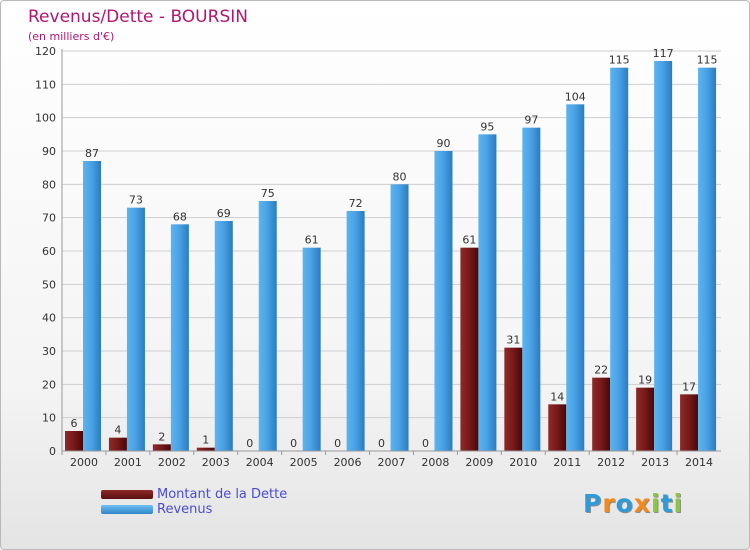 The image size is (750, 550). I want to click on y-tick-label: 100, so click(45, 118).